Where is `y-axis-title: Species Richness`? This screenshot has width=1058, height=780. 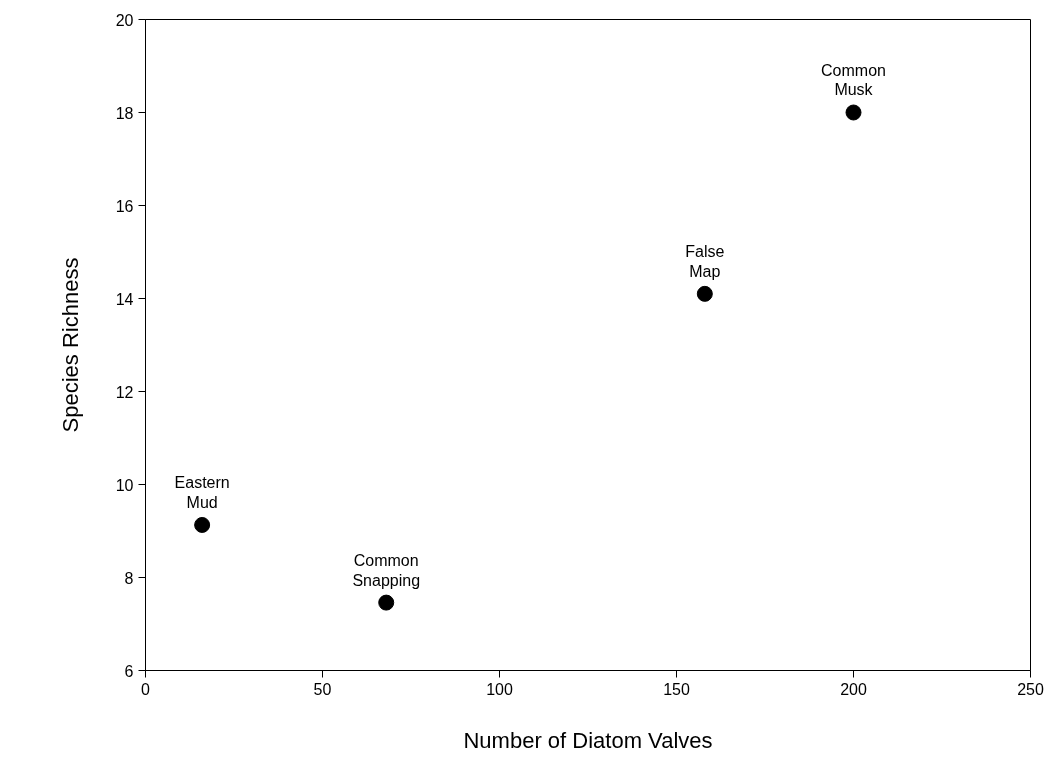
y-axis-title: Species Richness is located at coordinates (70, 345).